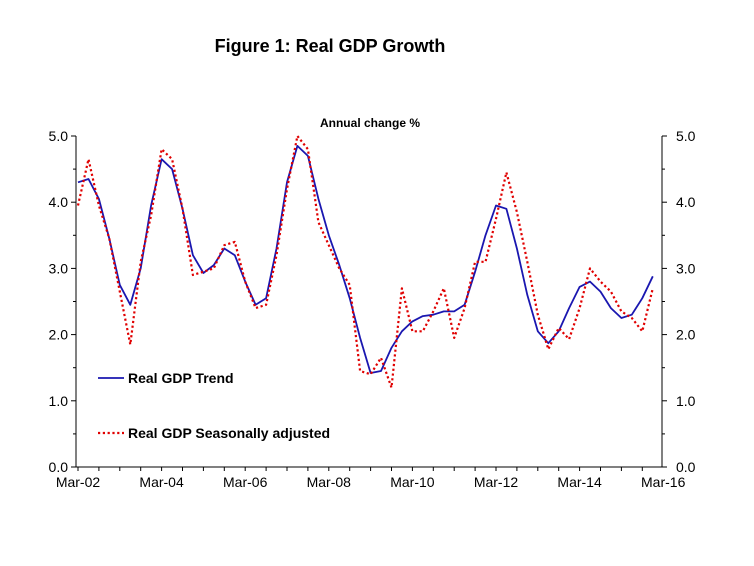 The height and width of the screenshot is (566, 754). I want to click on y-tick-label-left: 0.0, so click(59, 467).